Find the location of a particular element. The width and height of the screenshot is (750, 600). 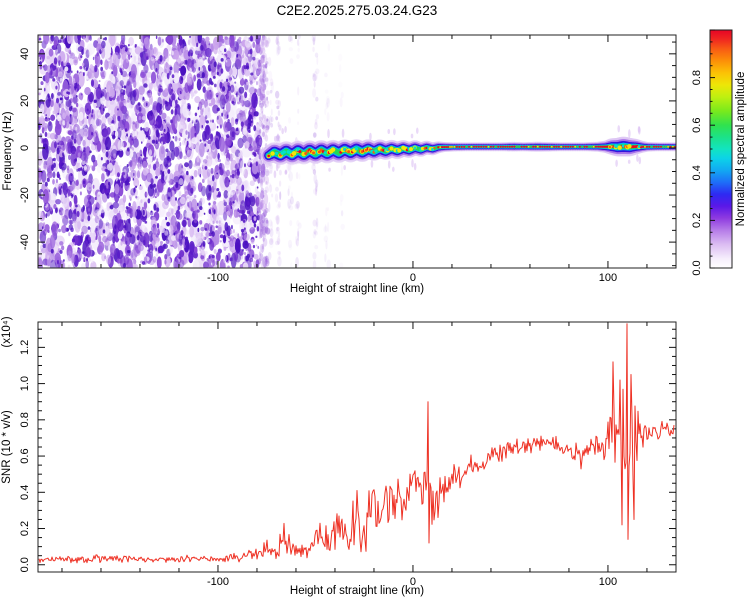

spectrogram-echo-trace is located at coordinates (468, 152).